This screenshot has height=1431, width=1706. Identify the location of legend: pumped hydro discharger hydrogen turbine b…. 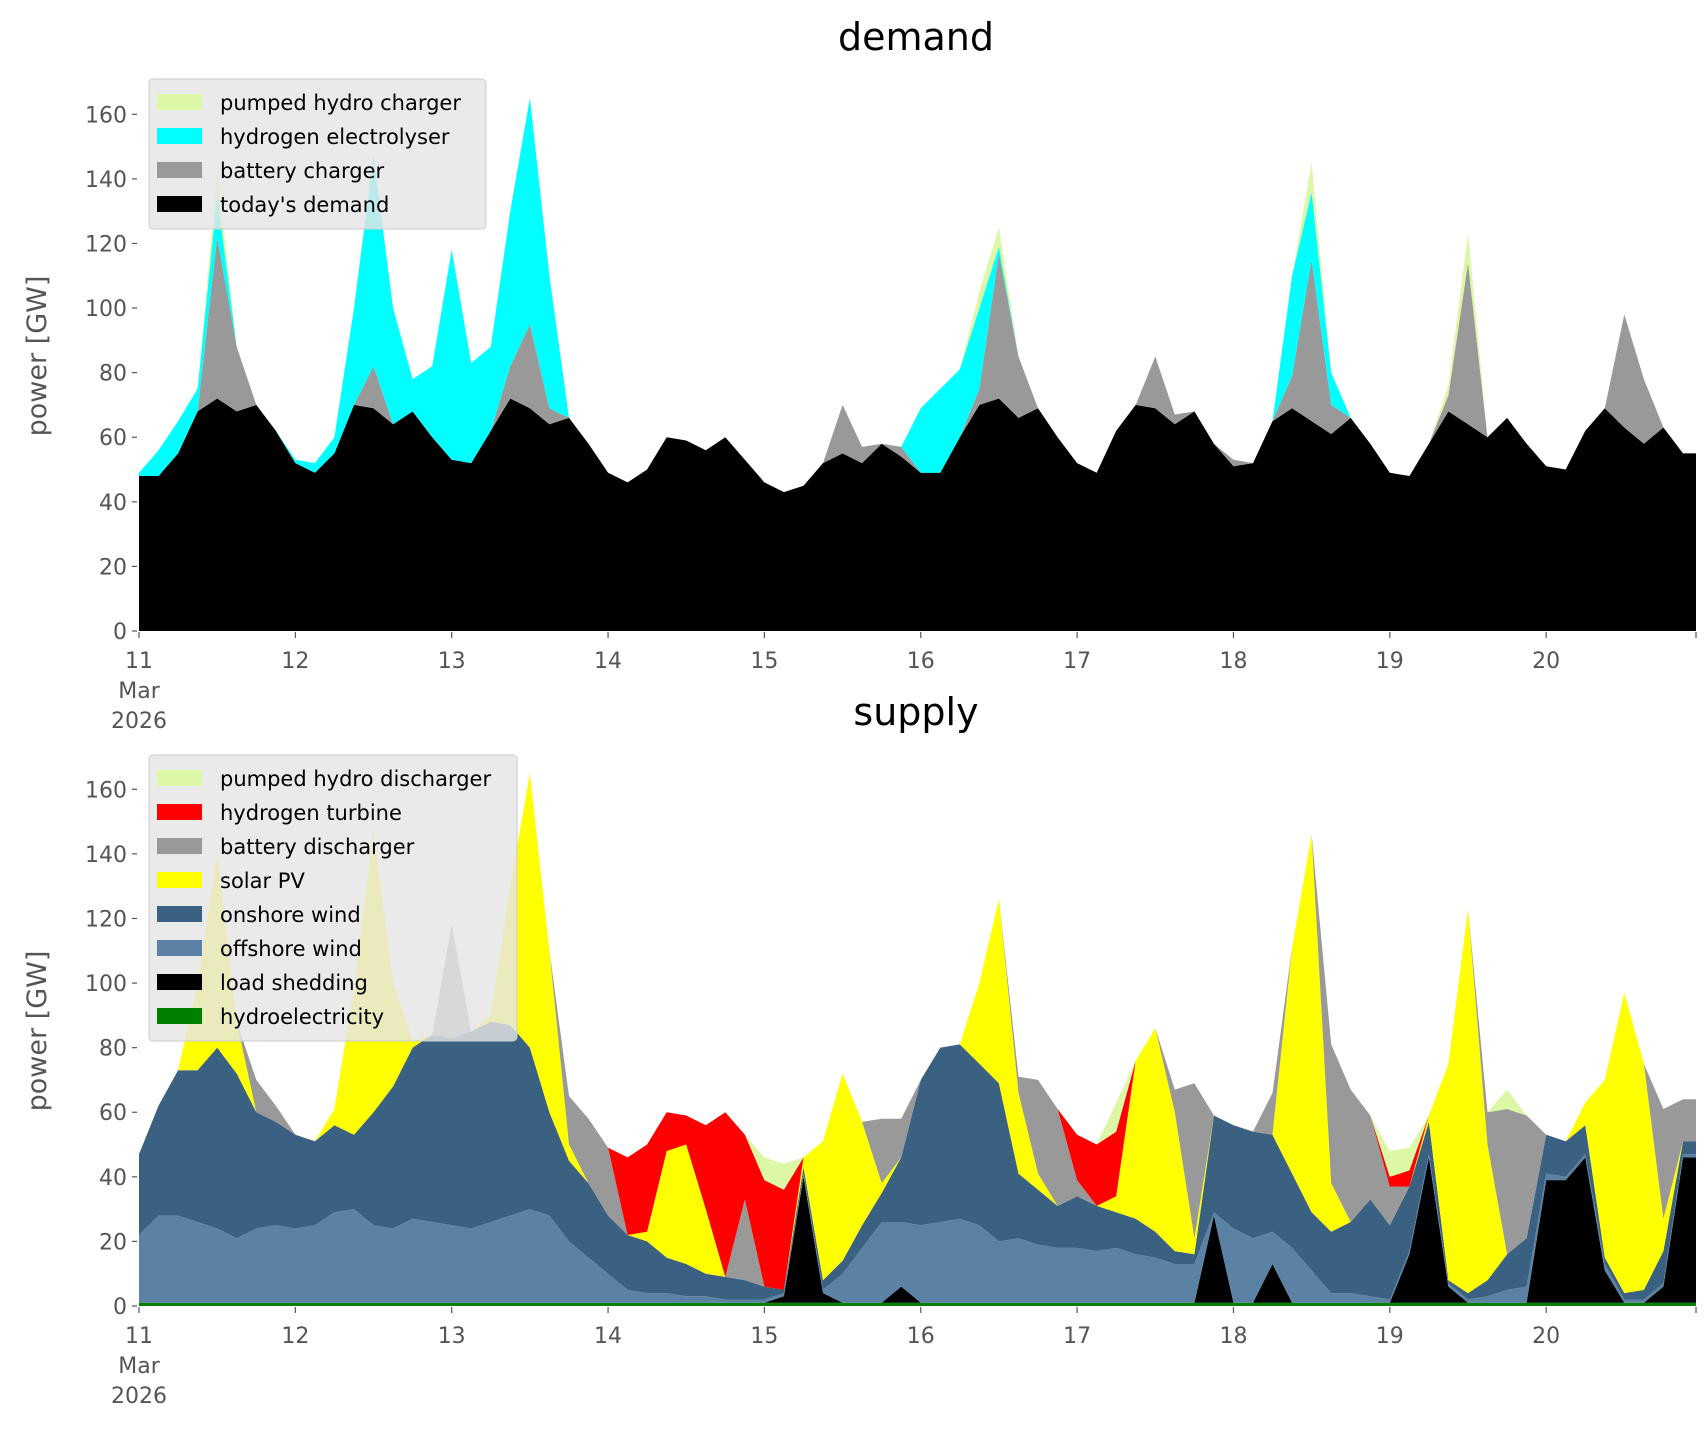
(333, 898).